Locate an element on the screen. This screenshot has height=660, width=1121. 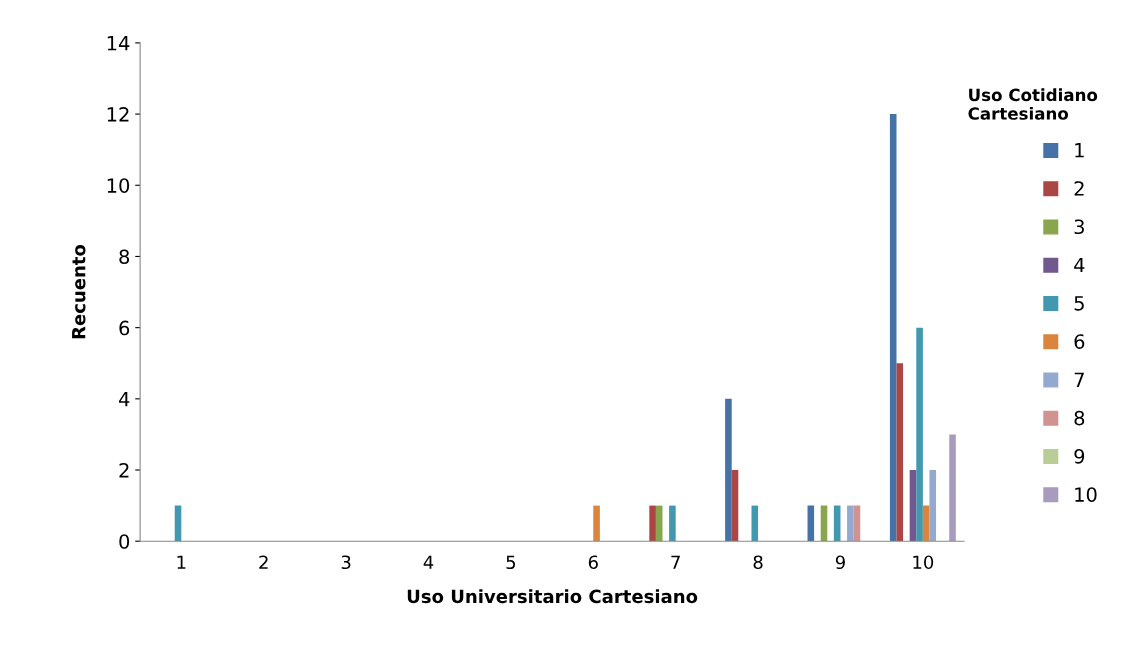
x-tick-label: 7 is located at coordinates (675, 562).